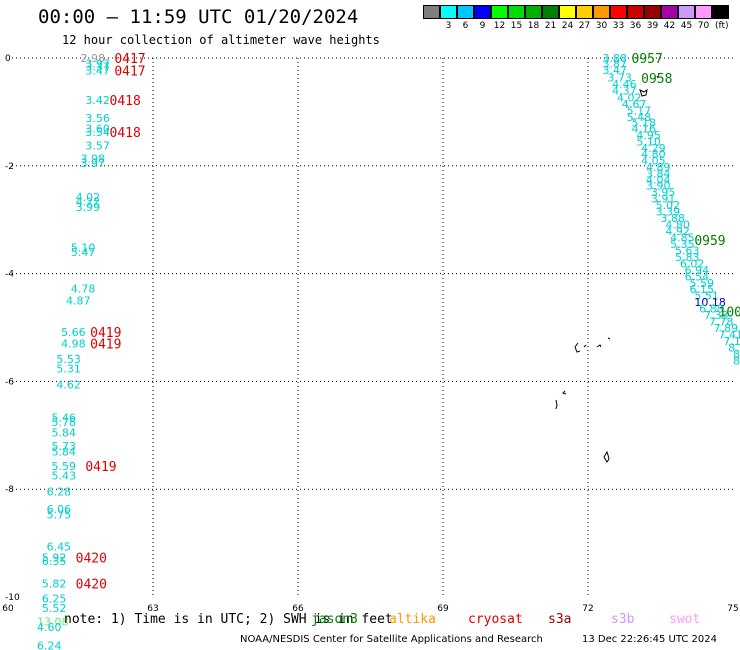 This screenshot has width=740, height=650. I want to click on wave-height-label: 8, so click(736, 354).